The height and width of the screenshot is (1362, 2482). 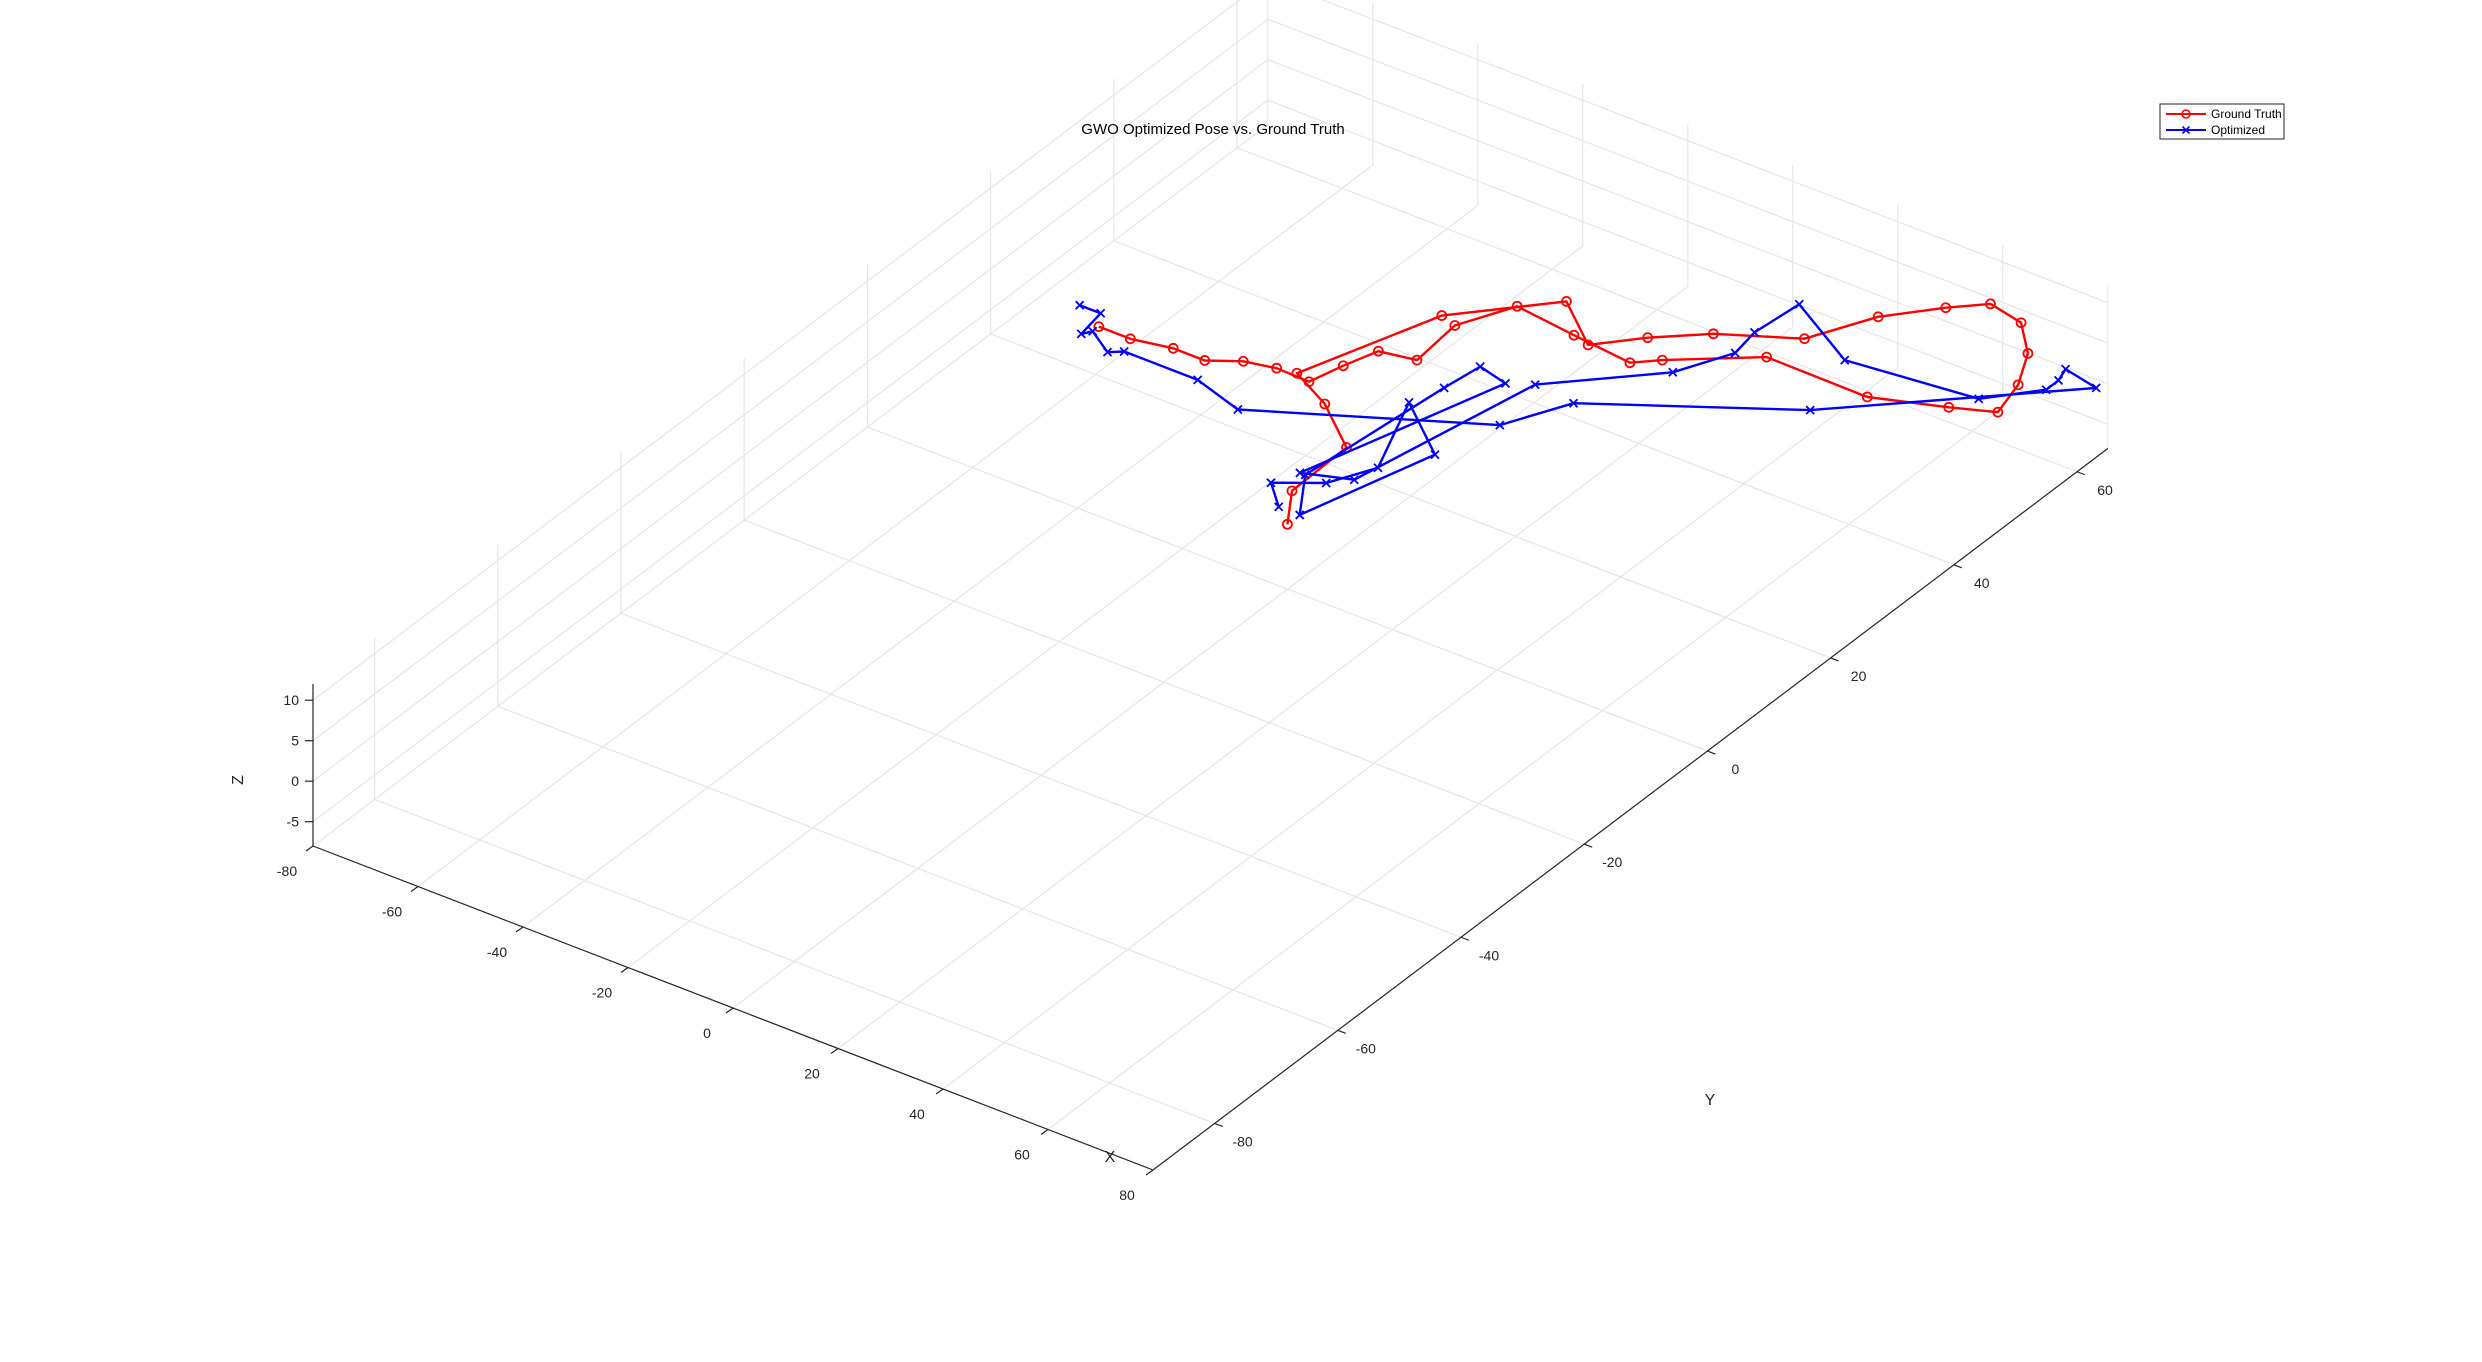 I want to click on legend: Ground Truth Optimized, so click(x=2222, y=121).